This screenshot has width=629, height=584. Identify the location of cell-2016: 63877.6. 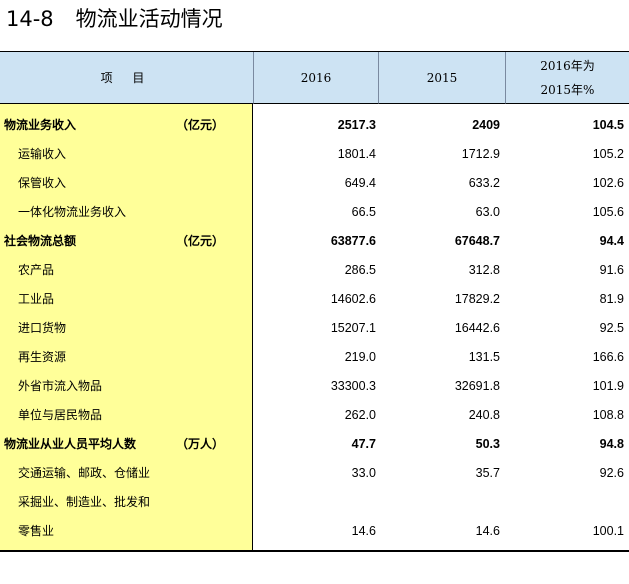
(353, 241).